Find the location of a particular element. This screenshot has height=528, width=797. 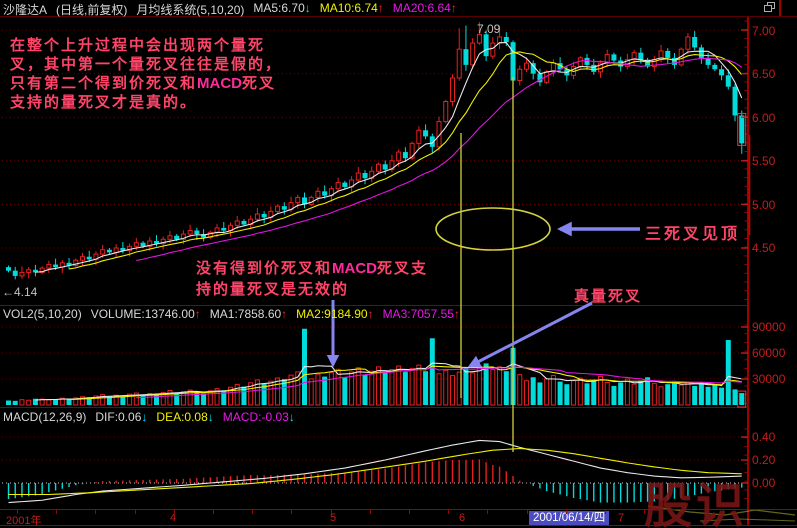

invalid-note-line2: 持的量死叉是无效的 is located at coordinates (273, 289).